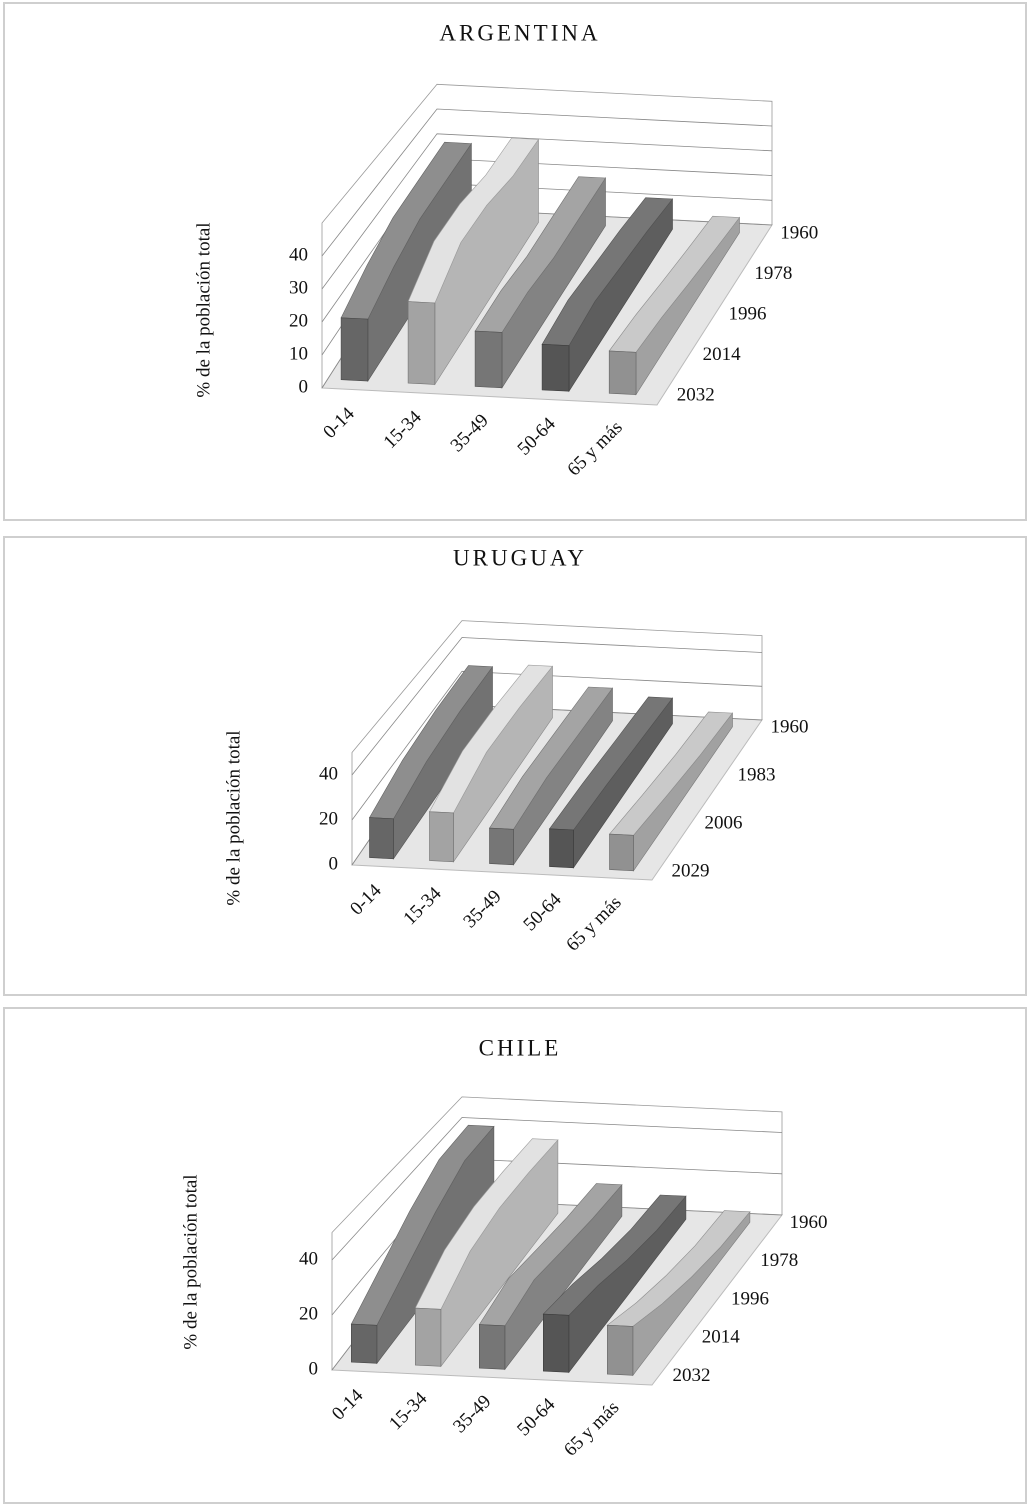  Describe the element at coordinates (724, 822) in the screenshot. I see `depth-tick-label: 2006` at that location.